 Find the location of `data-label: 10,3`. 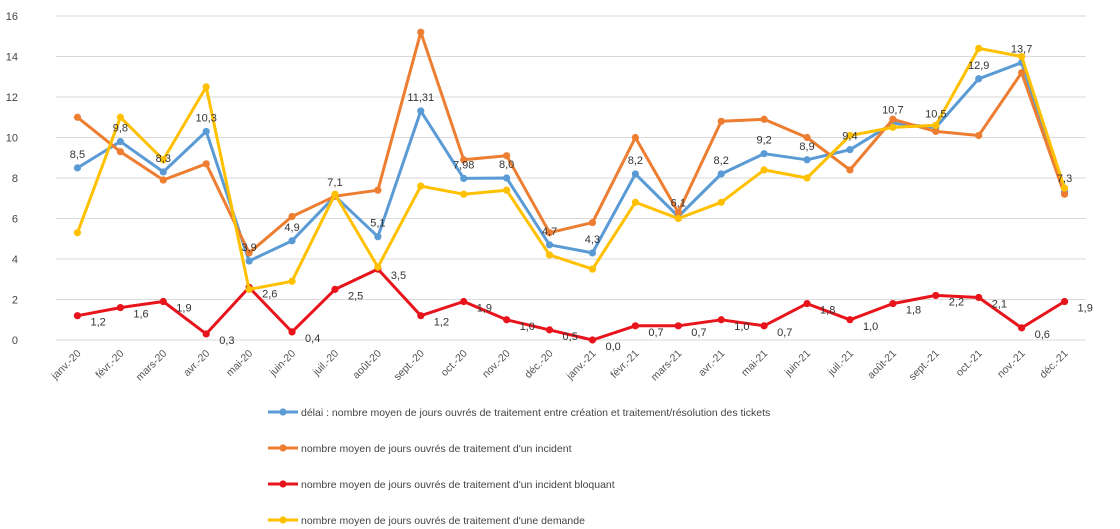

data-label: 10,3 is located at coordinates (205, 118).